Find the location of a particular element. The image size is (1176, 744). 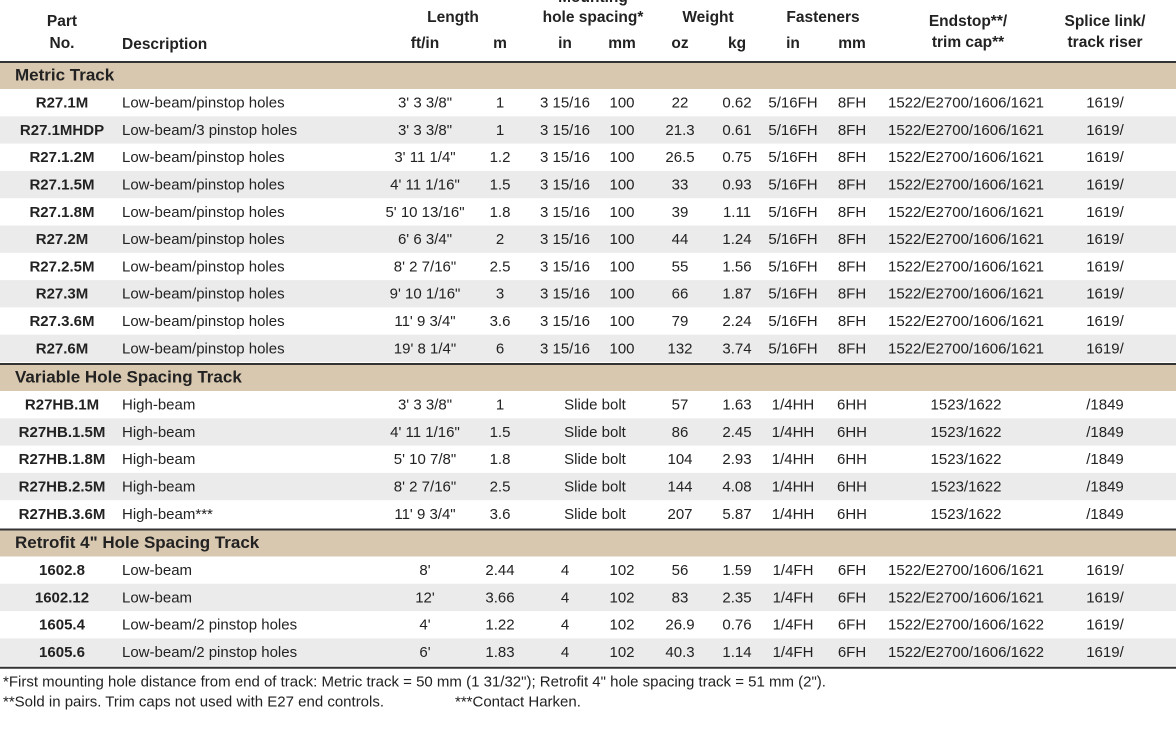

header-label: in is located at coordinates (793, 43).